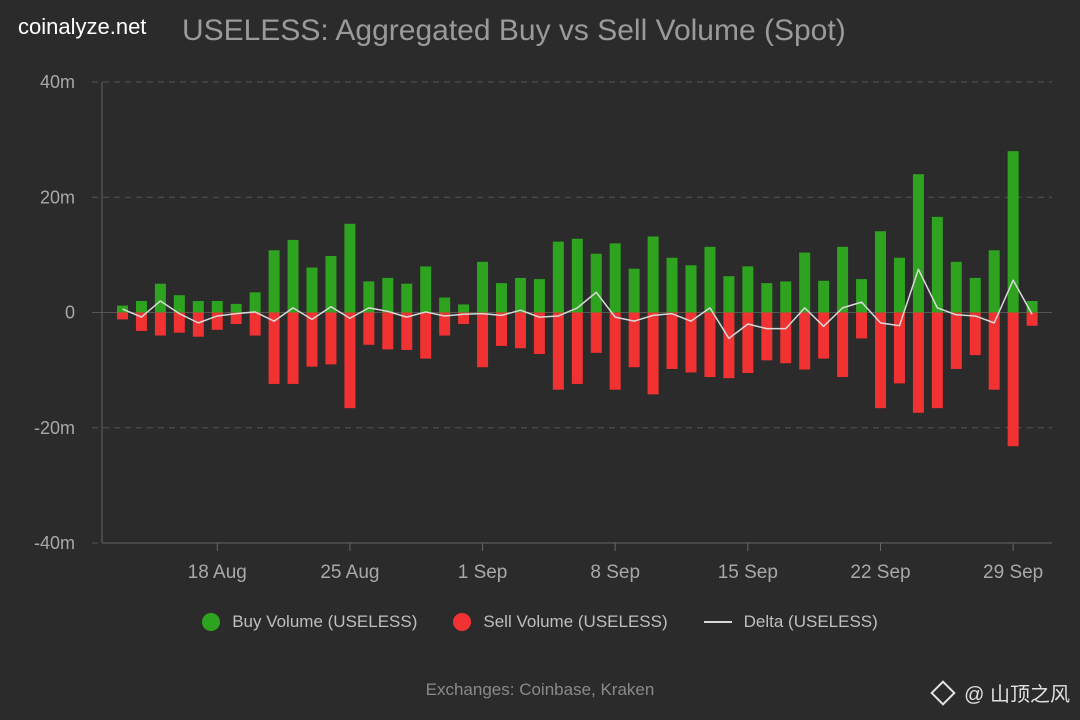 The width and height of the screenshot is (1080, 720). What do you see at coordinates (82, 26) in the screenshot?
I see `brand-logo-text: coinalyze.net` at bounding box center [82, 26].